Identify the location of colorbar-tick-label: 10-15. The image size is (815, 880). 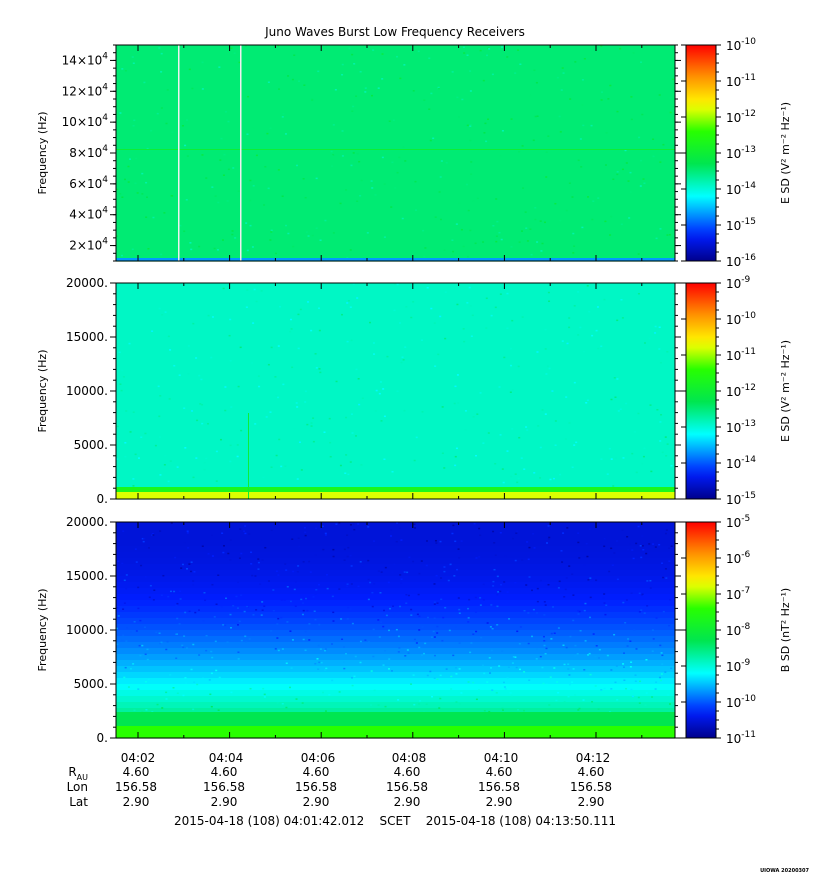
(741, 499).